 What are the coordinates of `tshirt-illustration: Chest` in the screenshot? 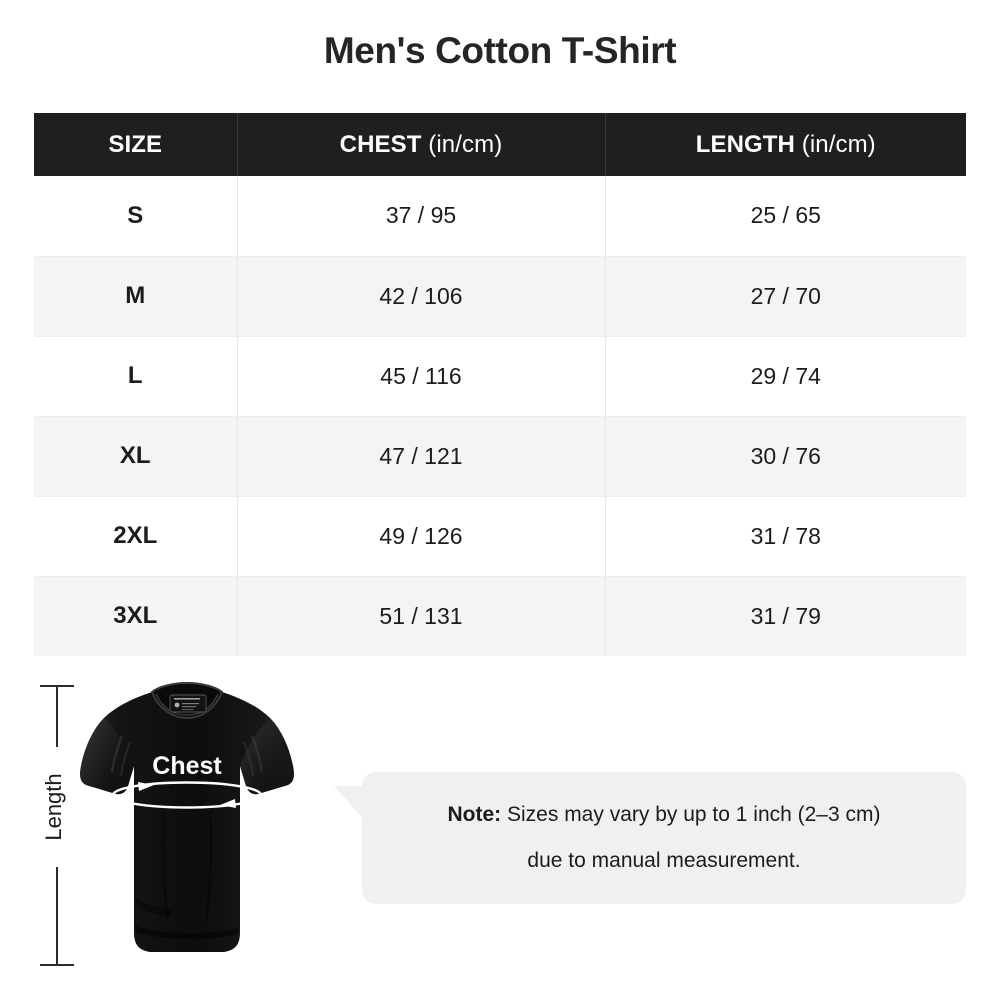 It's located at (186, 826).